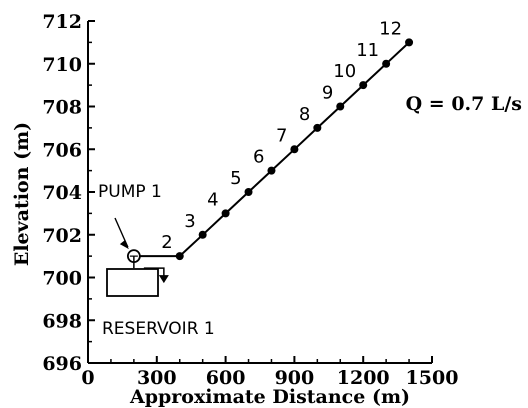 The height and width of the screenshot is (408, 528). Describe the element at coordinates (124, 245) in the screenshot. I see `pump-pointer-arrowhead-icon` at that location.